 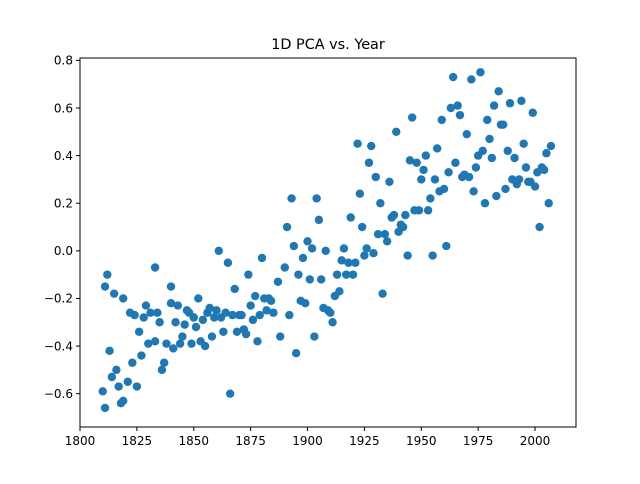 I want to click on x-tick-label: 1875, so click(x=250, y=441).